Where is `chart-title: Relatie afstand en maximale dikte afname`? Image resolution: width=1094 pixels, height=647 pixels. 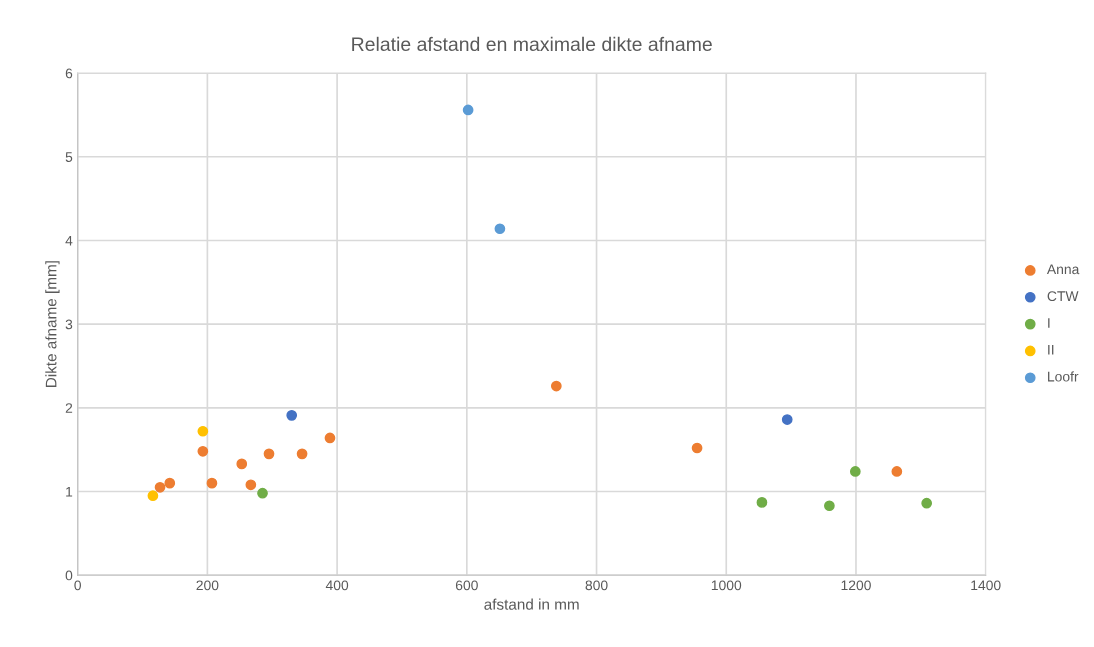
chart-title: Relatie afstand en maximale dikte afname is located at coordinates (532, 44).